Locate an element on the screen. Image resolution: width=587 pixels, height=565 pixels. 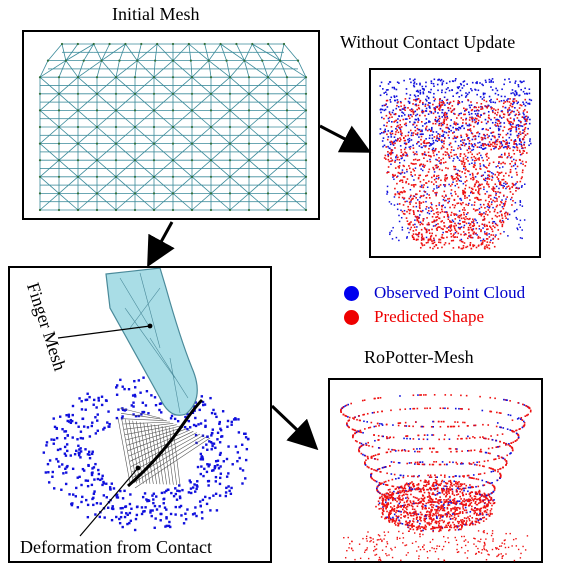
wc-points is located at coordinates (455, 163).